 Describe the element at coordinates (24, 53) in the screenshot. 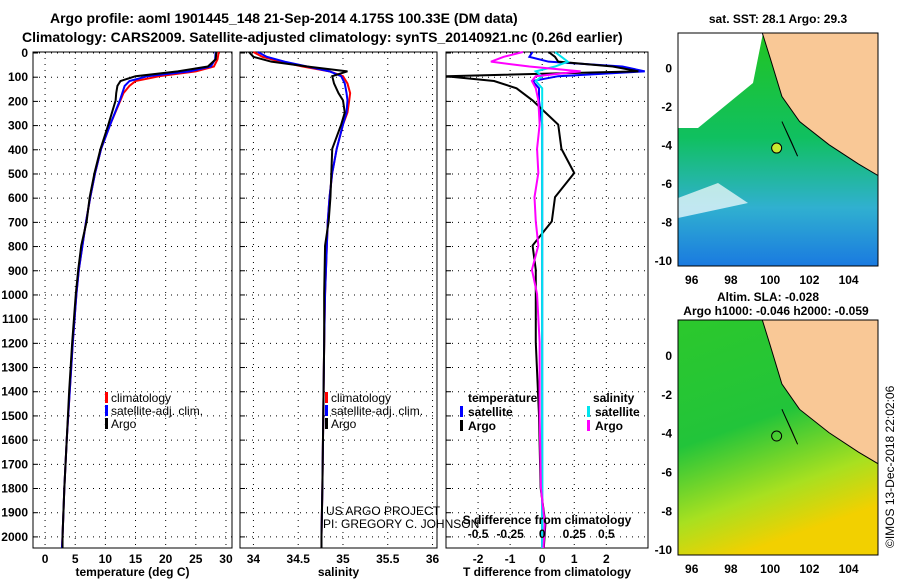

I see `y-tick-label: 0` at that location.